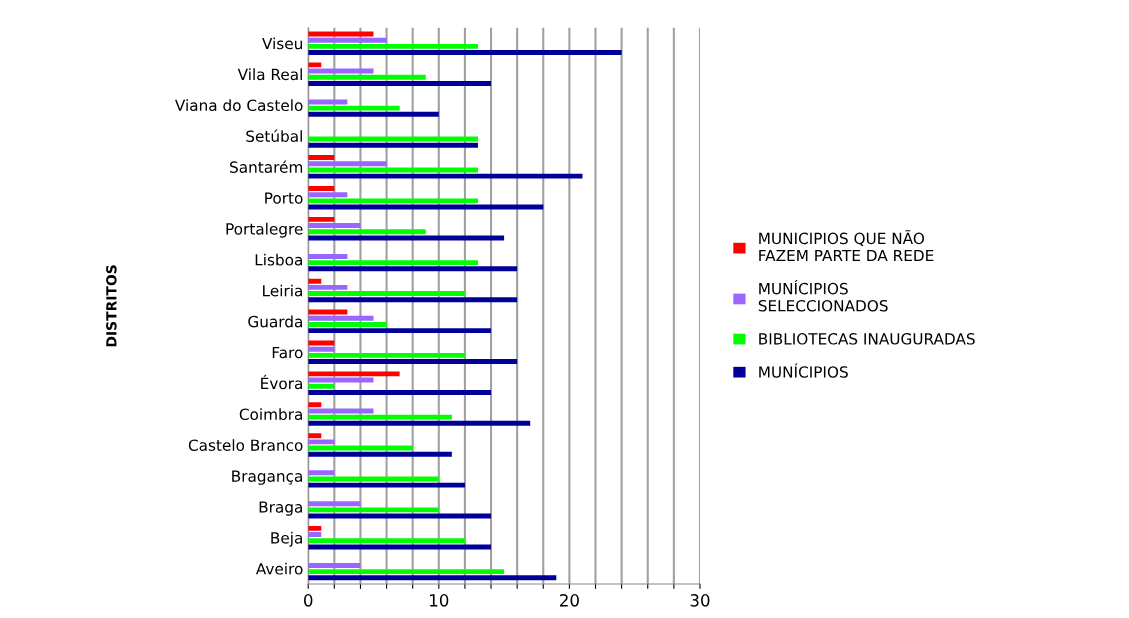 This screenshot has width=1129, height=618. I want to click on y-tick-label: Guarda, so click(275, 321).